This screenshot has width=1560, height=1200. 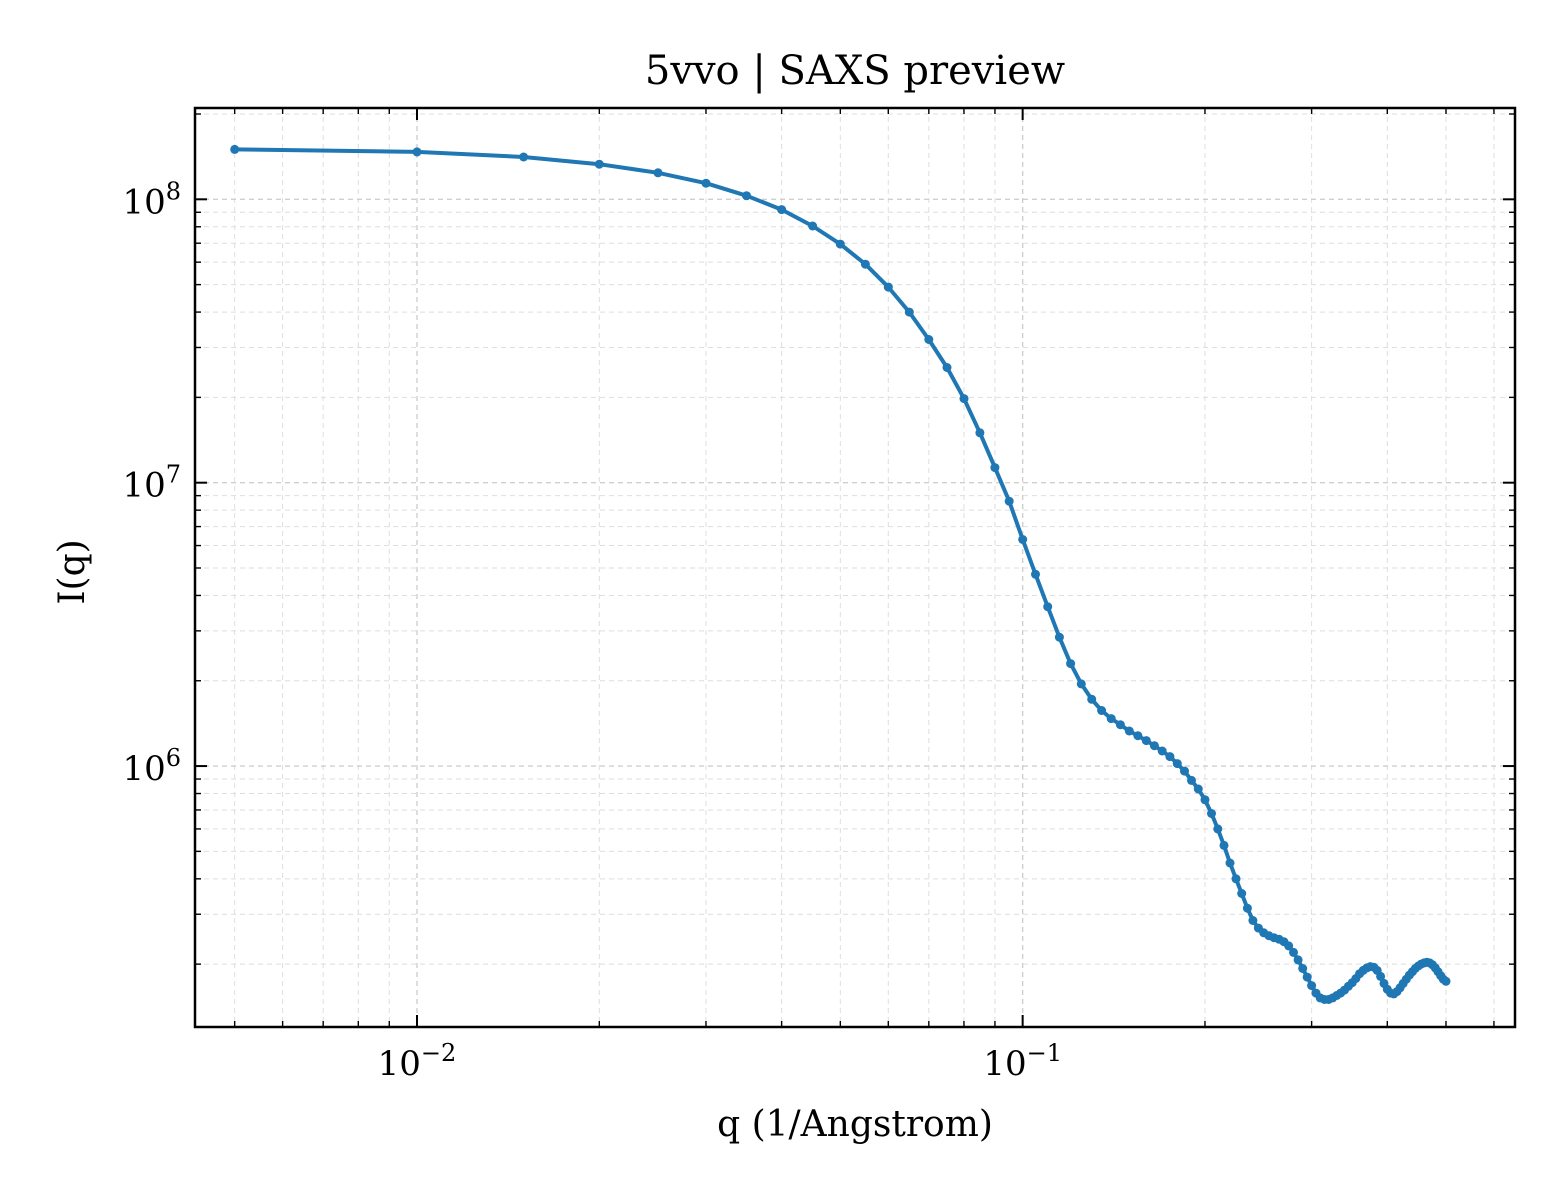 I want to click on y-axis-label: I(q), so click(x=72, y=571).